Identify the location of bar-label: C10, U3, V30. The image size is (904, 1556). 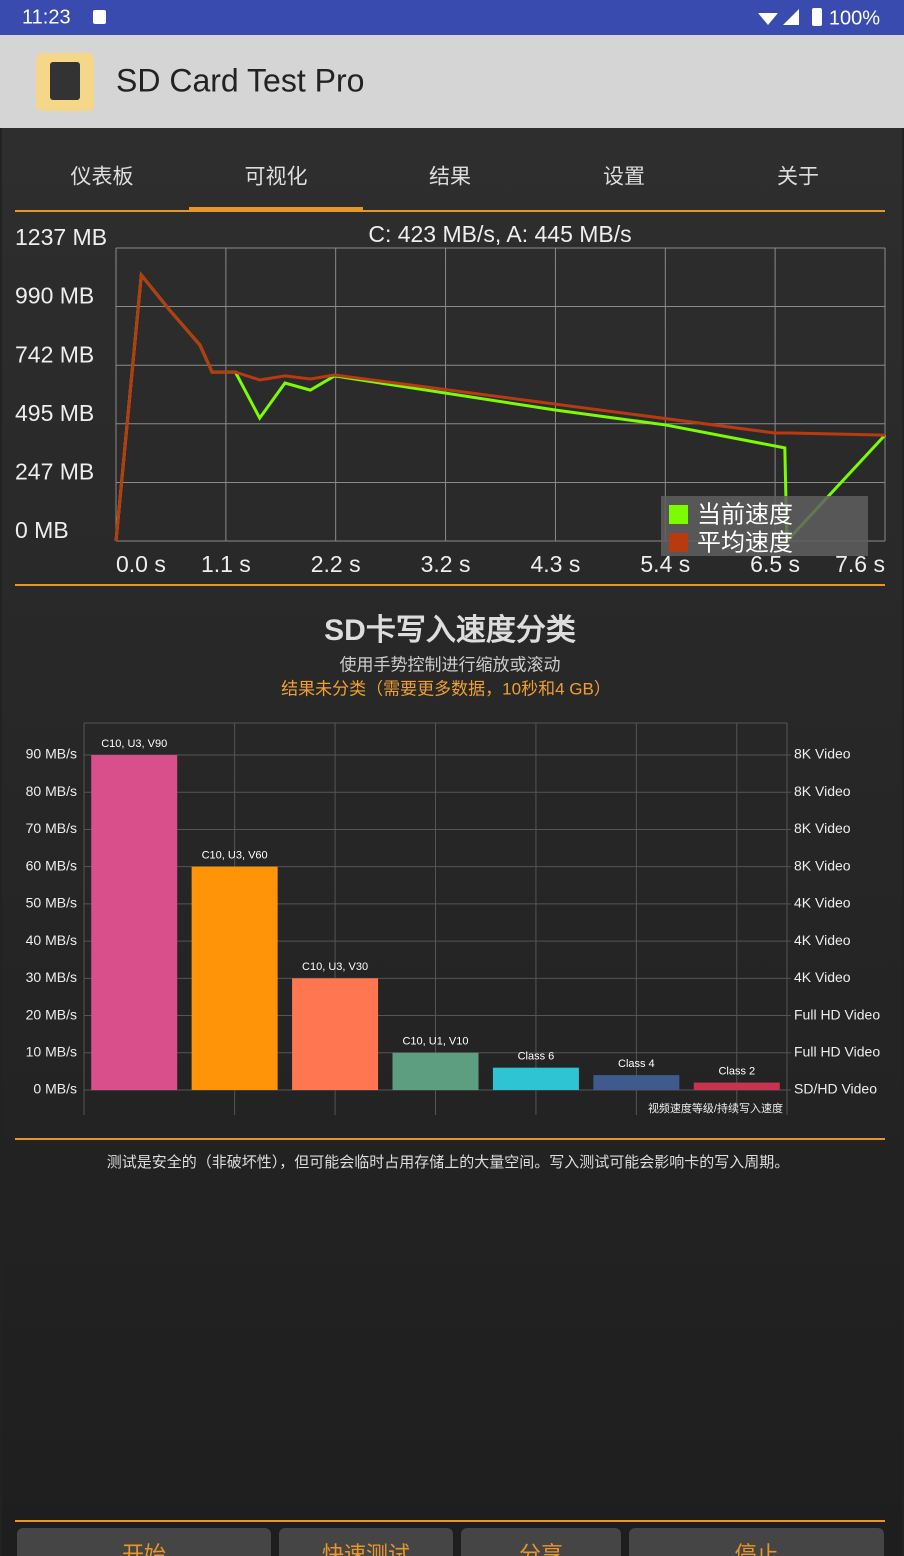
(335, 967).